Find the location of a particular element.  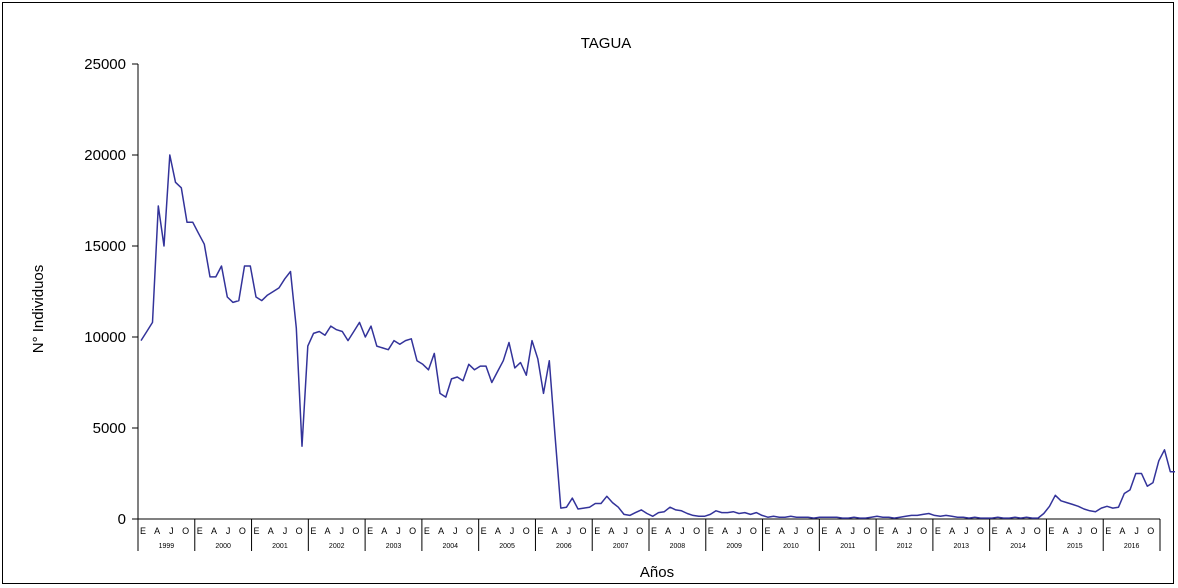

year-tick-label: 2009 is located at coordinates (734, 546).